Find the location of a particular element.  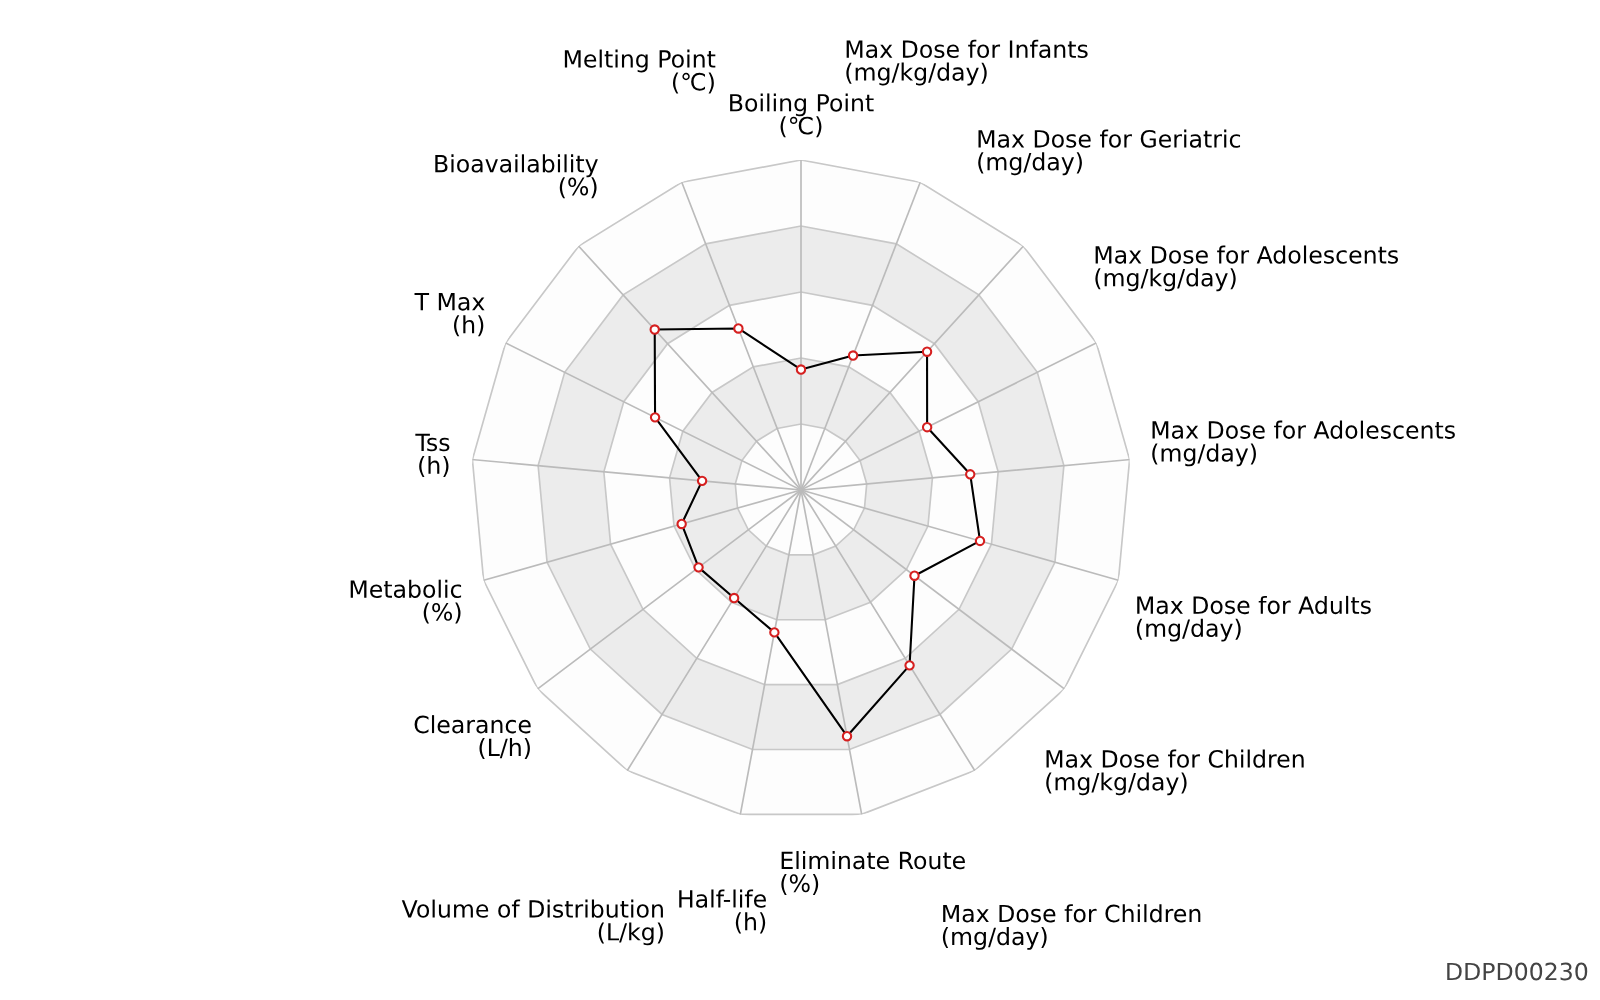

spoke-label: Volume of Distribution (L/kg) is located at coordinates (532, 922).